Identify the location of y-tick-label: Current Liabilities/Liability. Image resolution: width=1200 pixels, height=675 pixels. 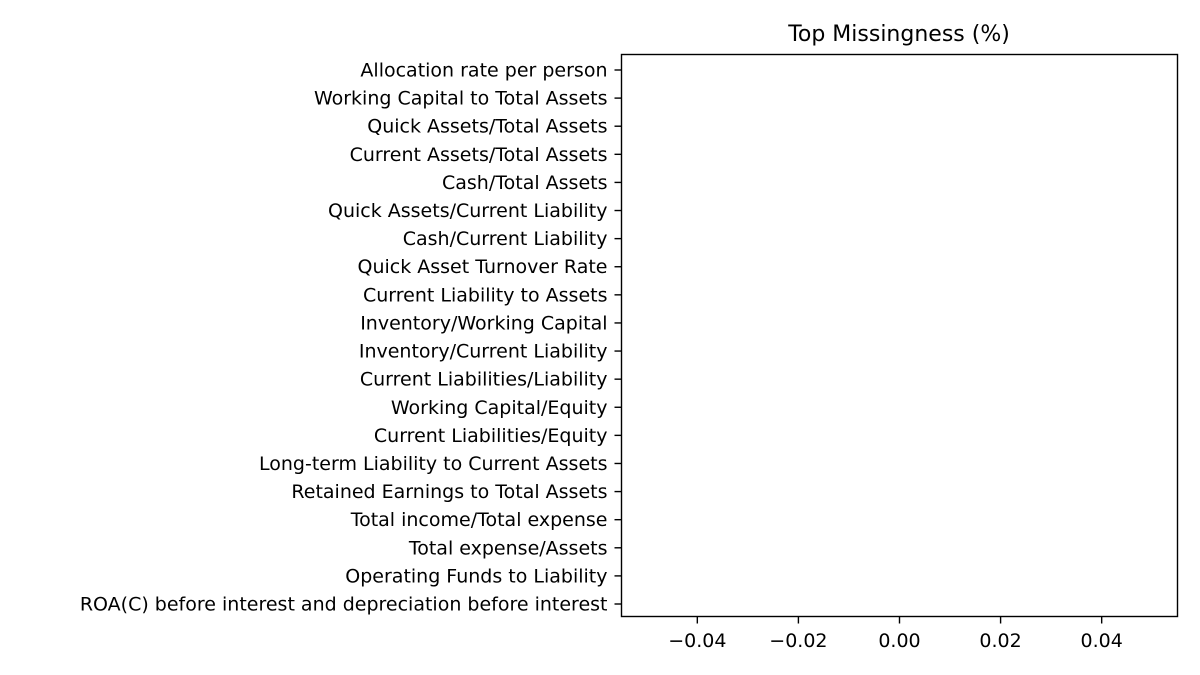
(484, 380).